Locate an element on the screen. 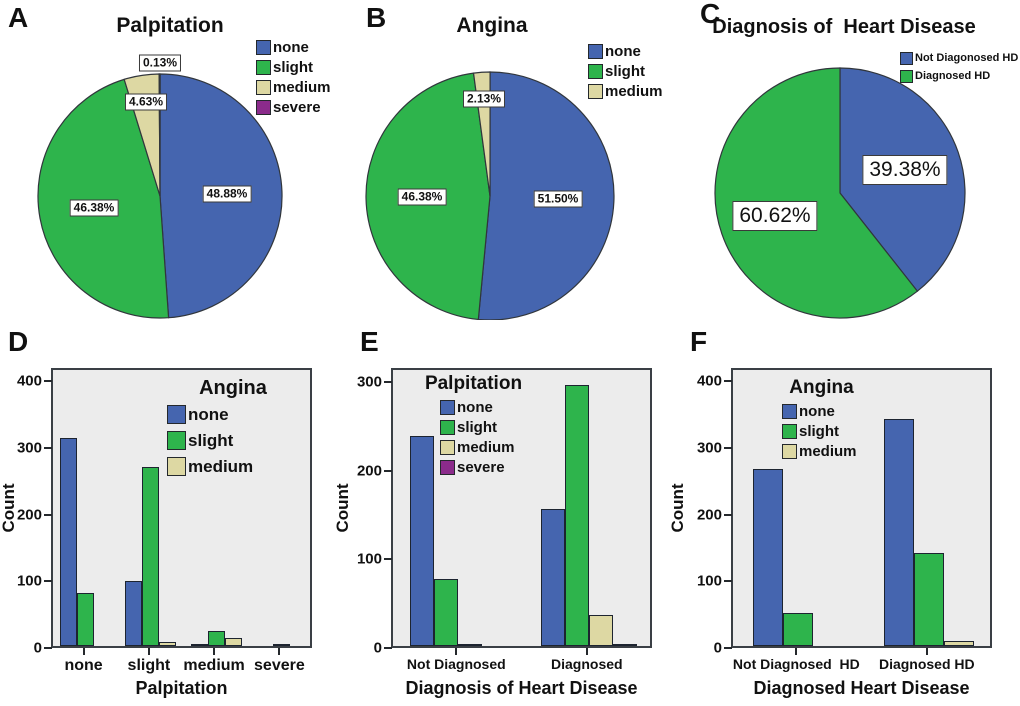 Image resolution: width=1020 pixels, height=706 pixels. x-tick-label-not-diagnosed-hd: Not Diagnosed HD is located at coordinates (796, 664).